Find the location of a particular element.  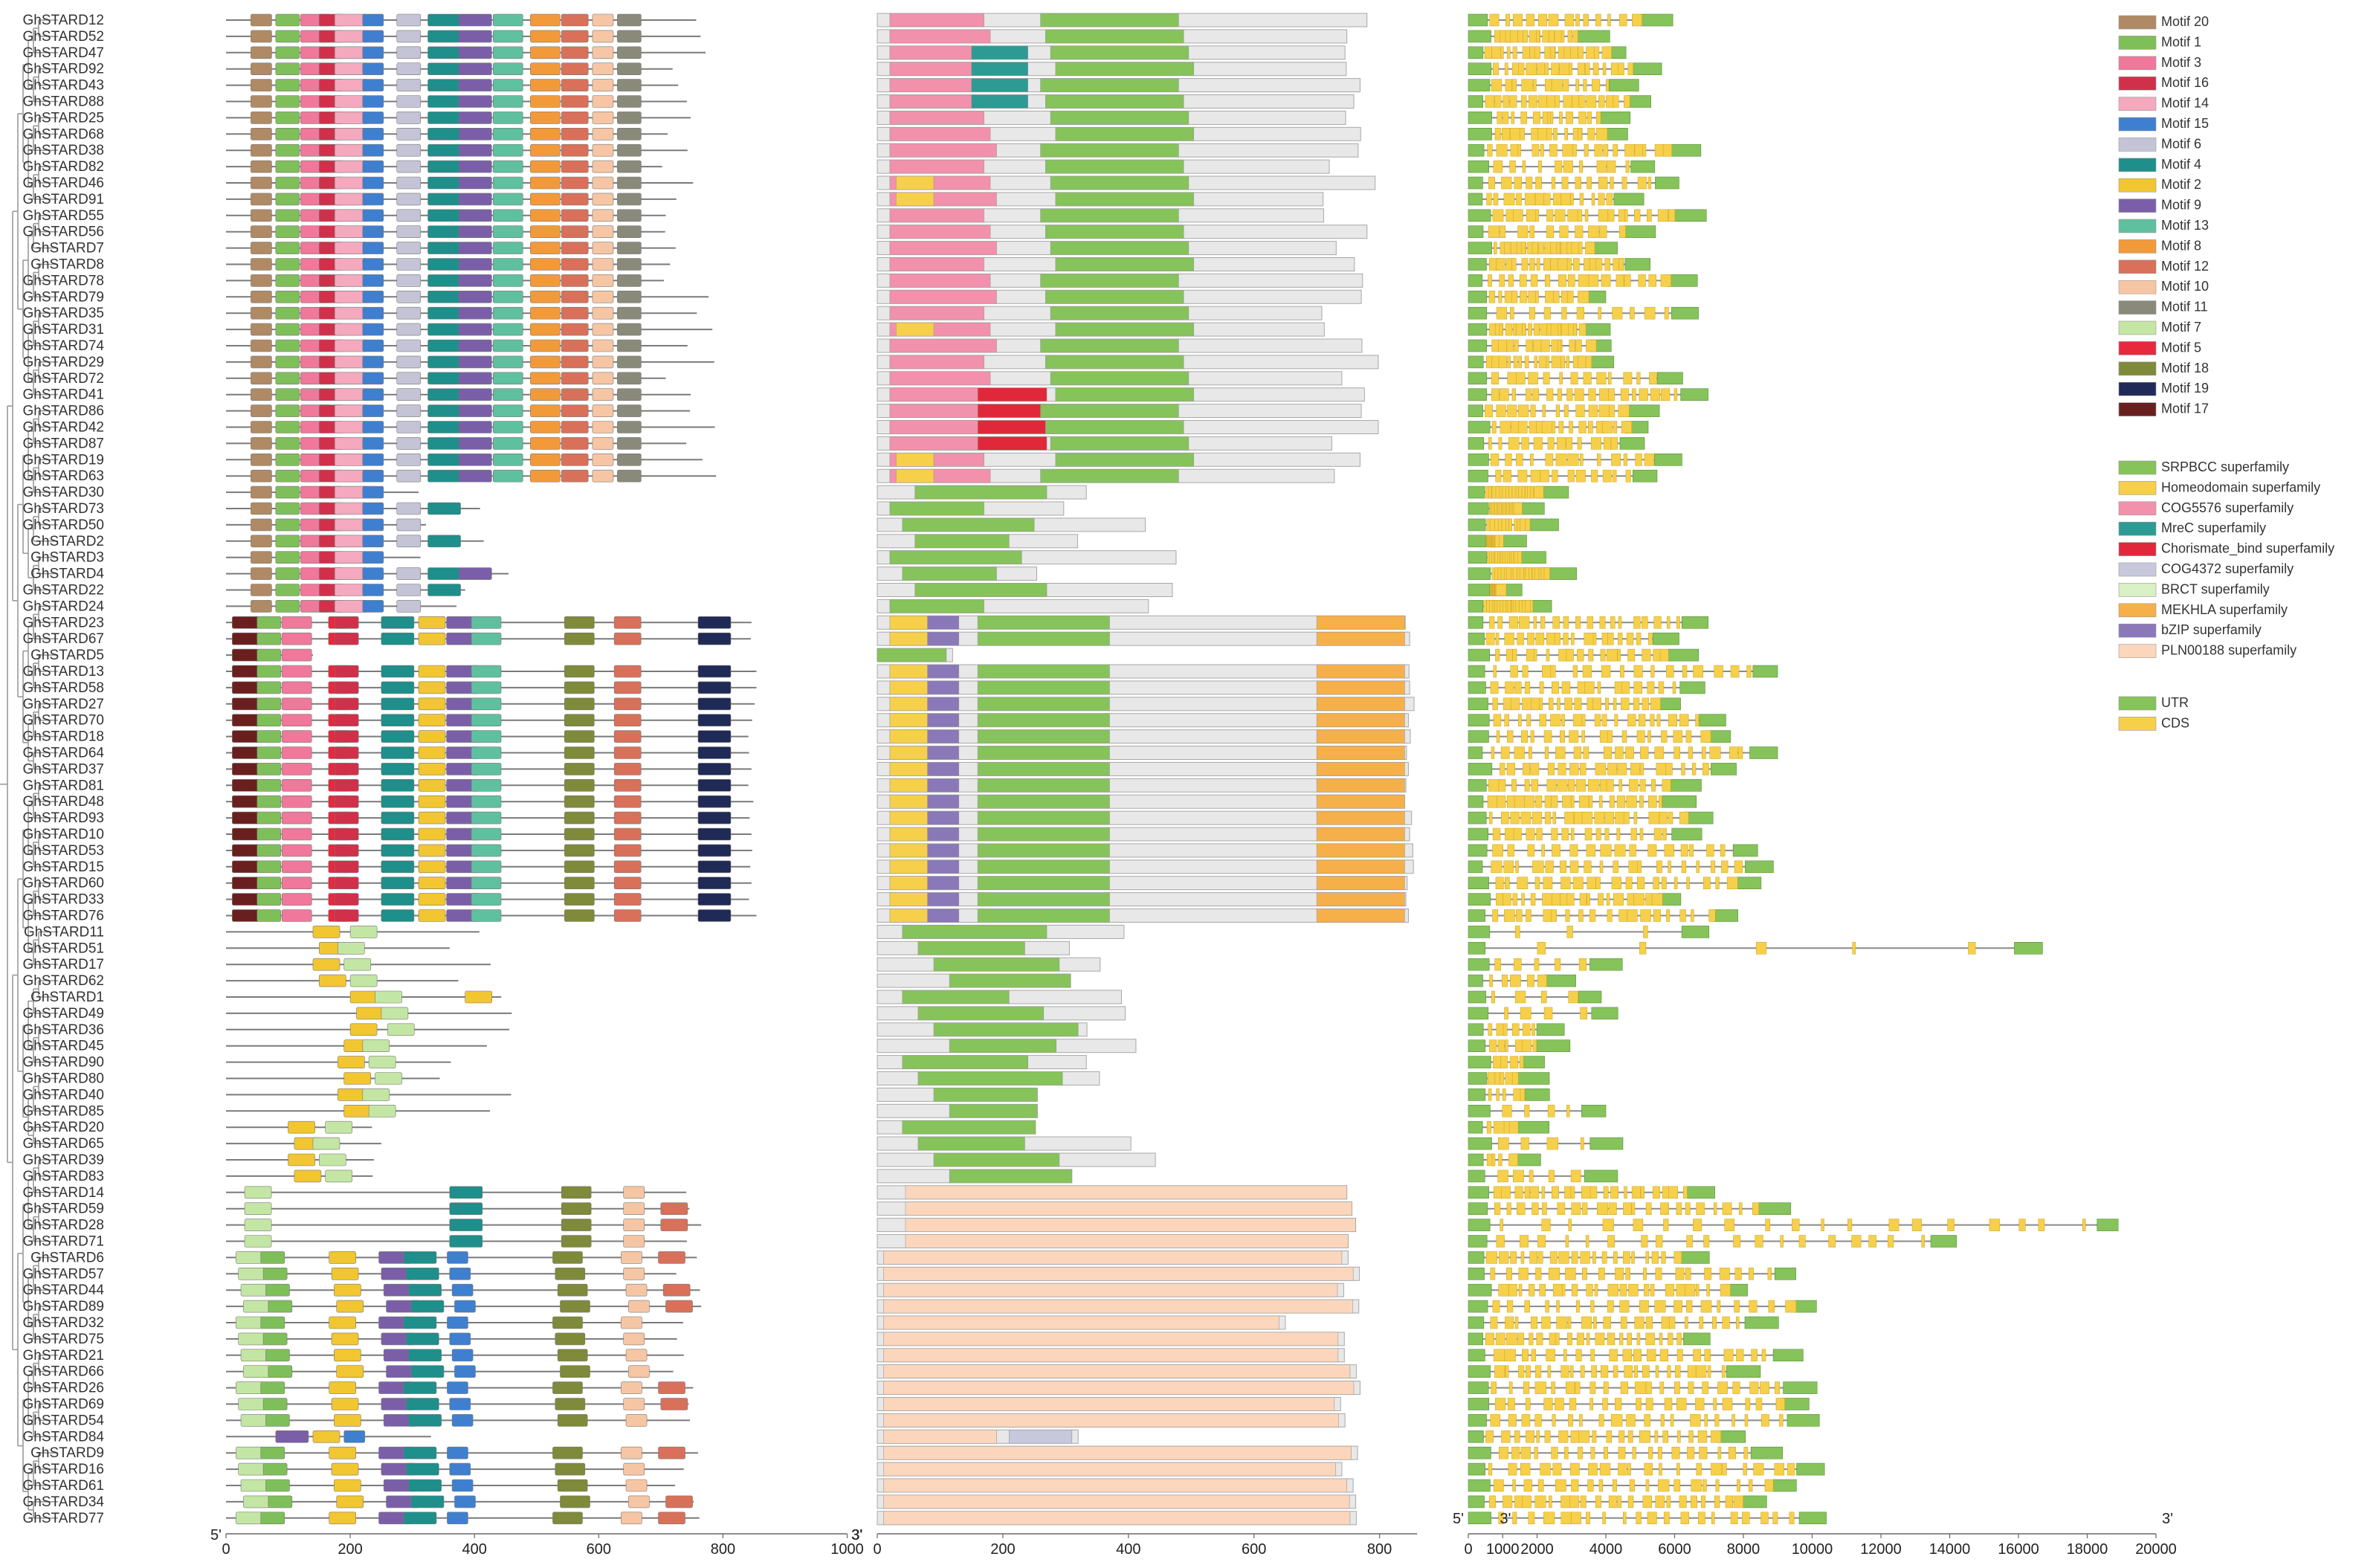

motif-18-mark is located at coordinates (572, 1420).